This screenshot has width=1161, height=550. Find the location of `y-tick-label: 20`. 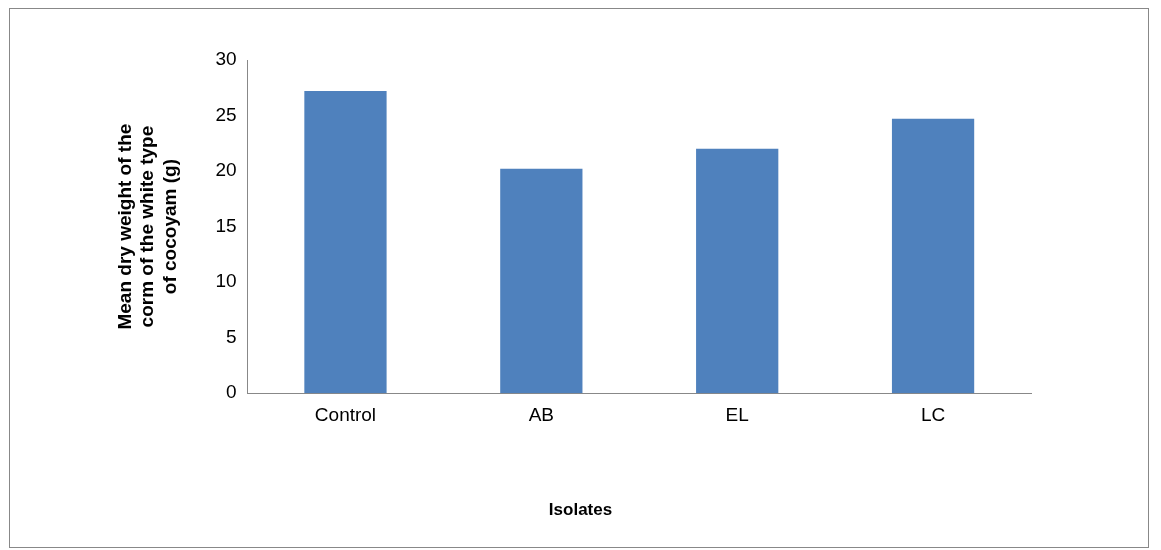

y-tick-label: 20 is located at coordinates (226, 170).